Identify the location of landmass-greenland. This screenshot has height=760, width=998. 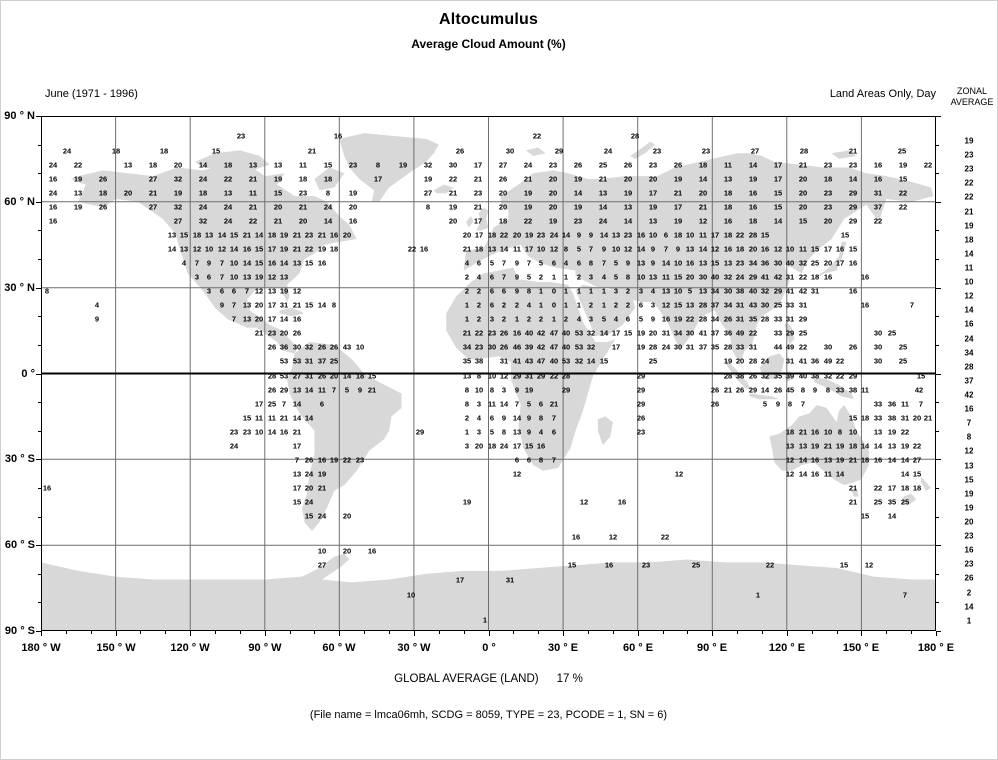
(389, 167).